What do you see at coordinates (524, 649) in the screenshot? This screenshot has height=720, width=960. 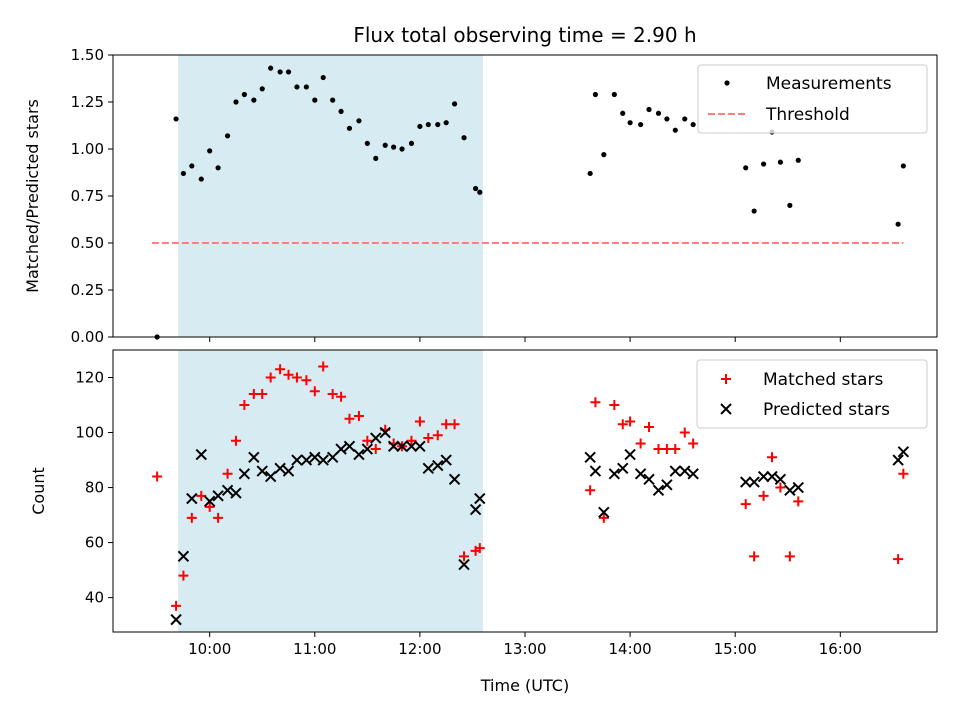 I see `x-tick-label: 13:00` at bounding box center [524, 649].